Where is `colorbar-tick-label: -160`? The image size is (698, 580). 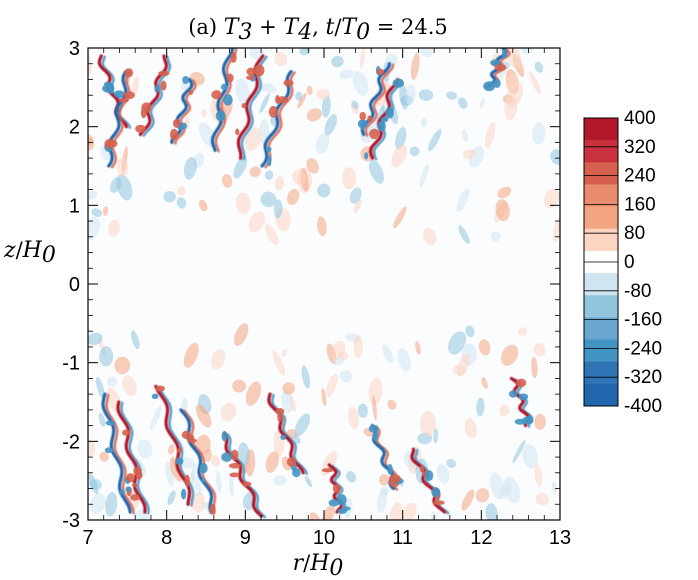 colorbar-tick-label: -160 is located at coordinates (643, 320).